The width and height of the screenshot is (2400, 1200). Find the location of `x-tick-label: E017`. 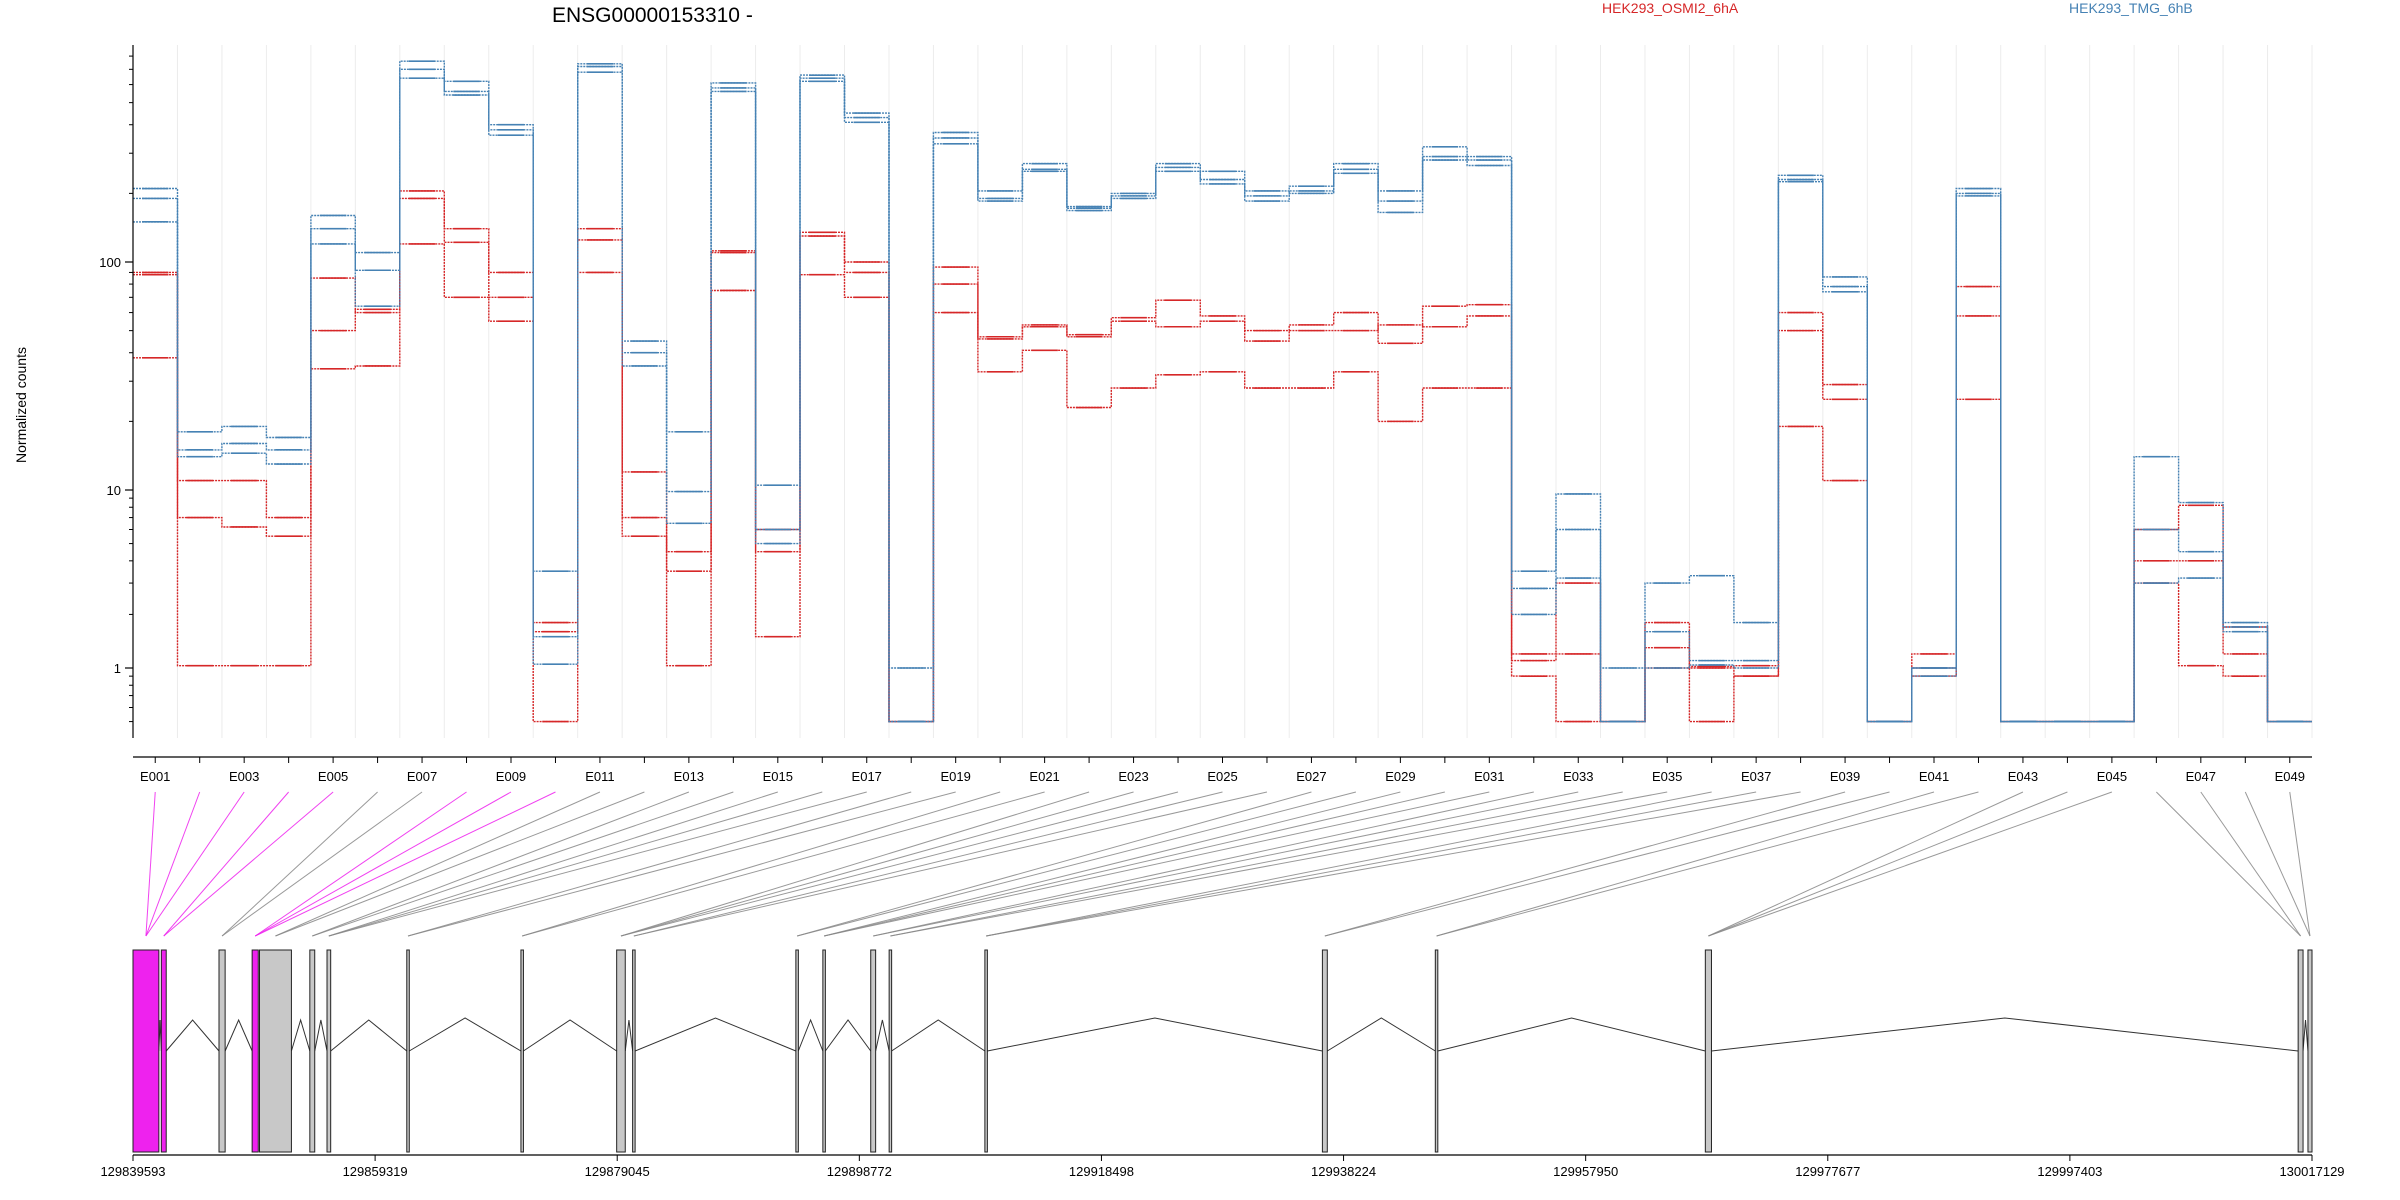

x-tick-label: E017 is located at coordinates (867, 776).